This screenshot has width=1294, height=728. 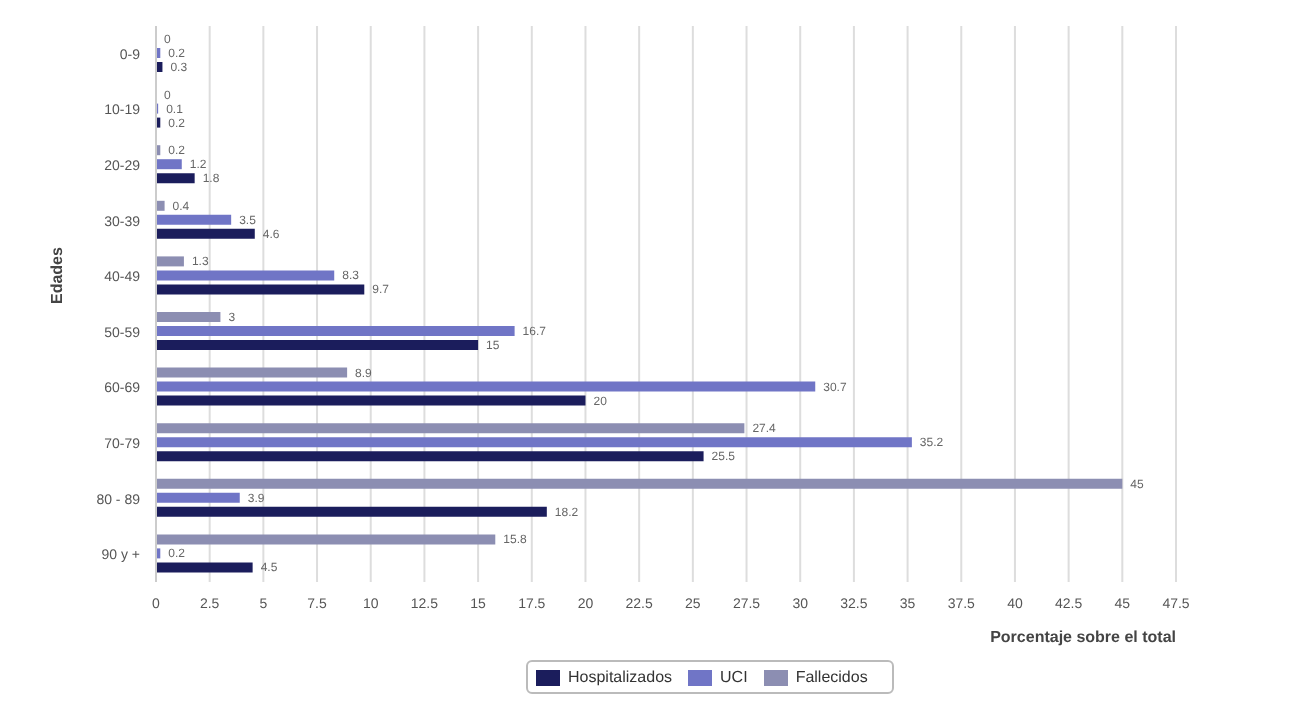 I want to click on legend-label: Hospitalizados, so click(x=619, y=677).